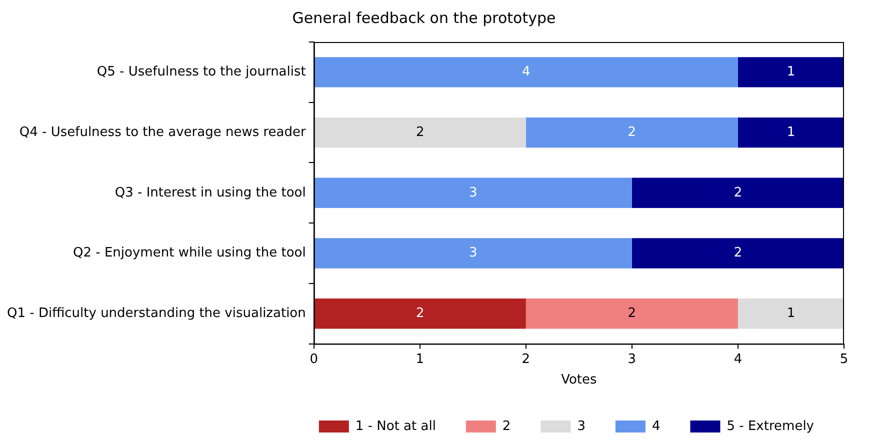 This screenshot has height=443, width=894. Describe the element at coordinates (770, 426) in the screenshot. I see `legend-label: 5 - Extremely` at that location.